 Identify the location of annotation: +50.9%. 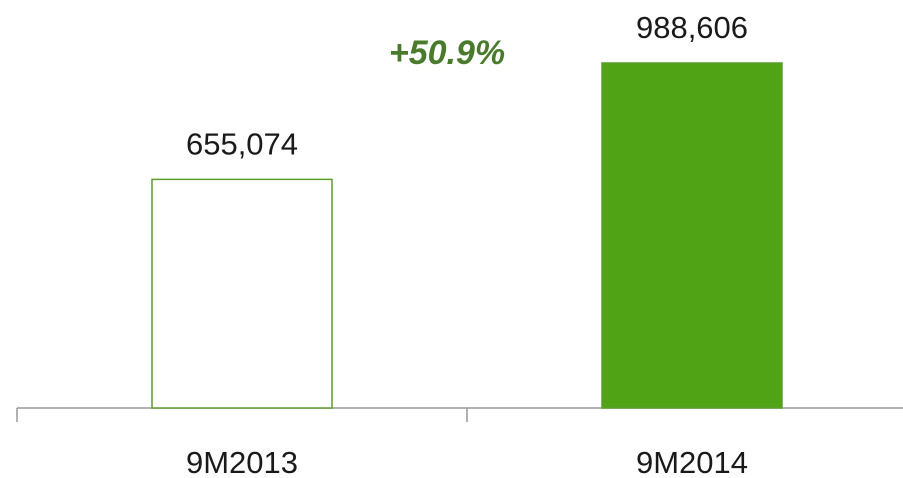
(447, 53).